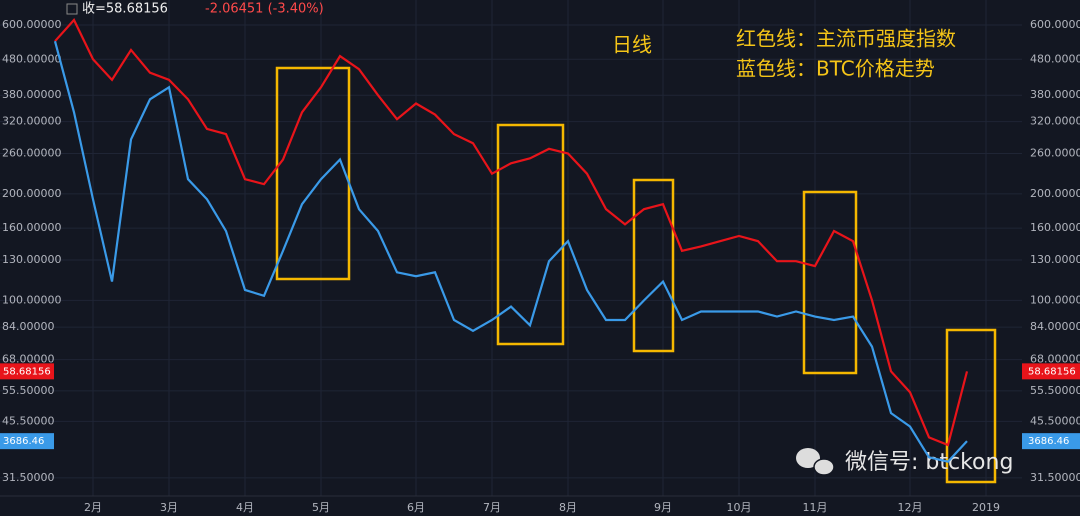 This screenshot has height=516, width=1080. I want to click on y2-tick-label: 480.00000, so click(1055, 58).